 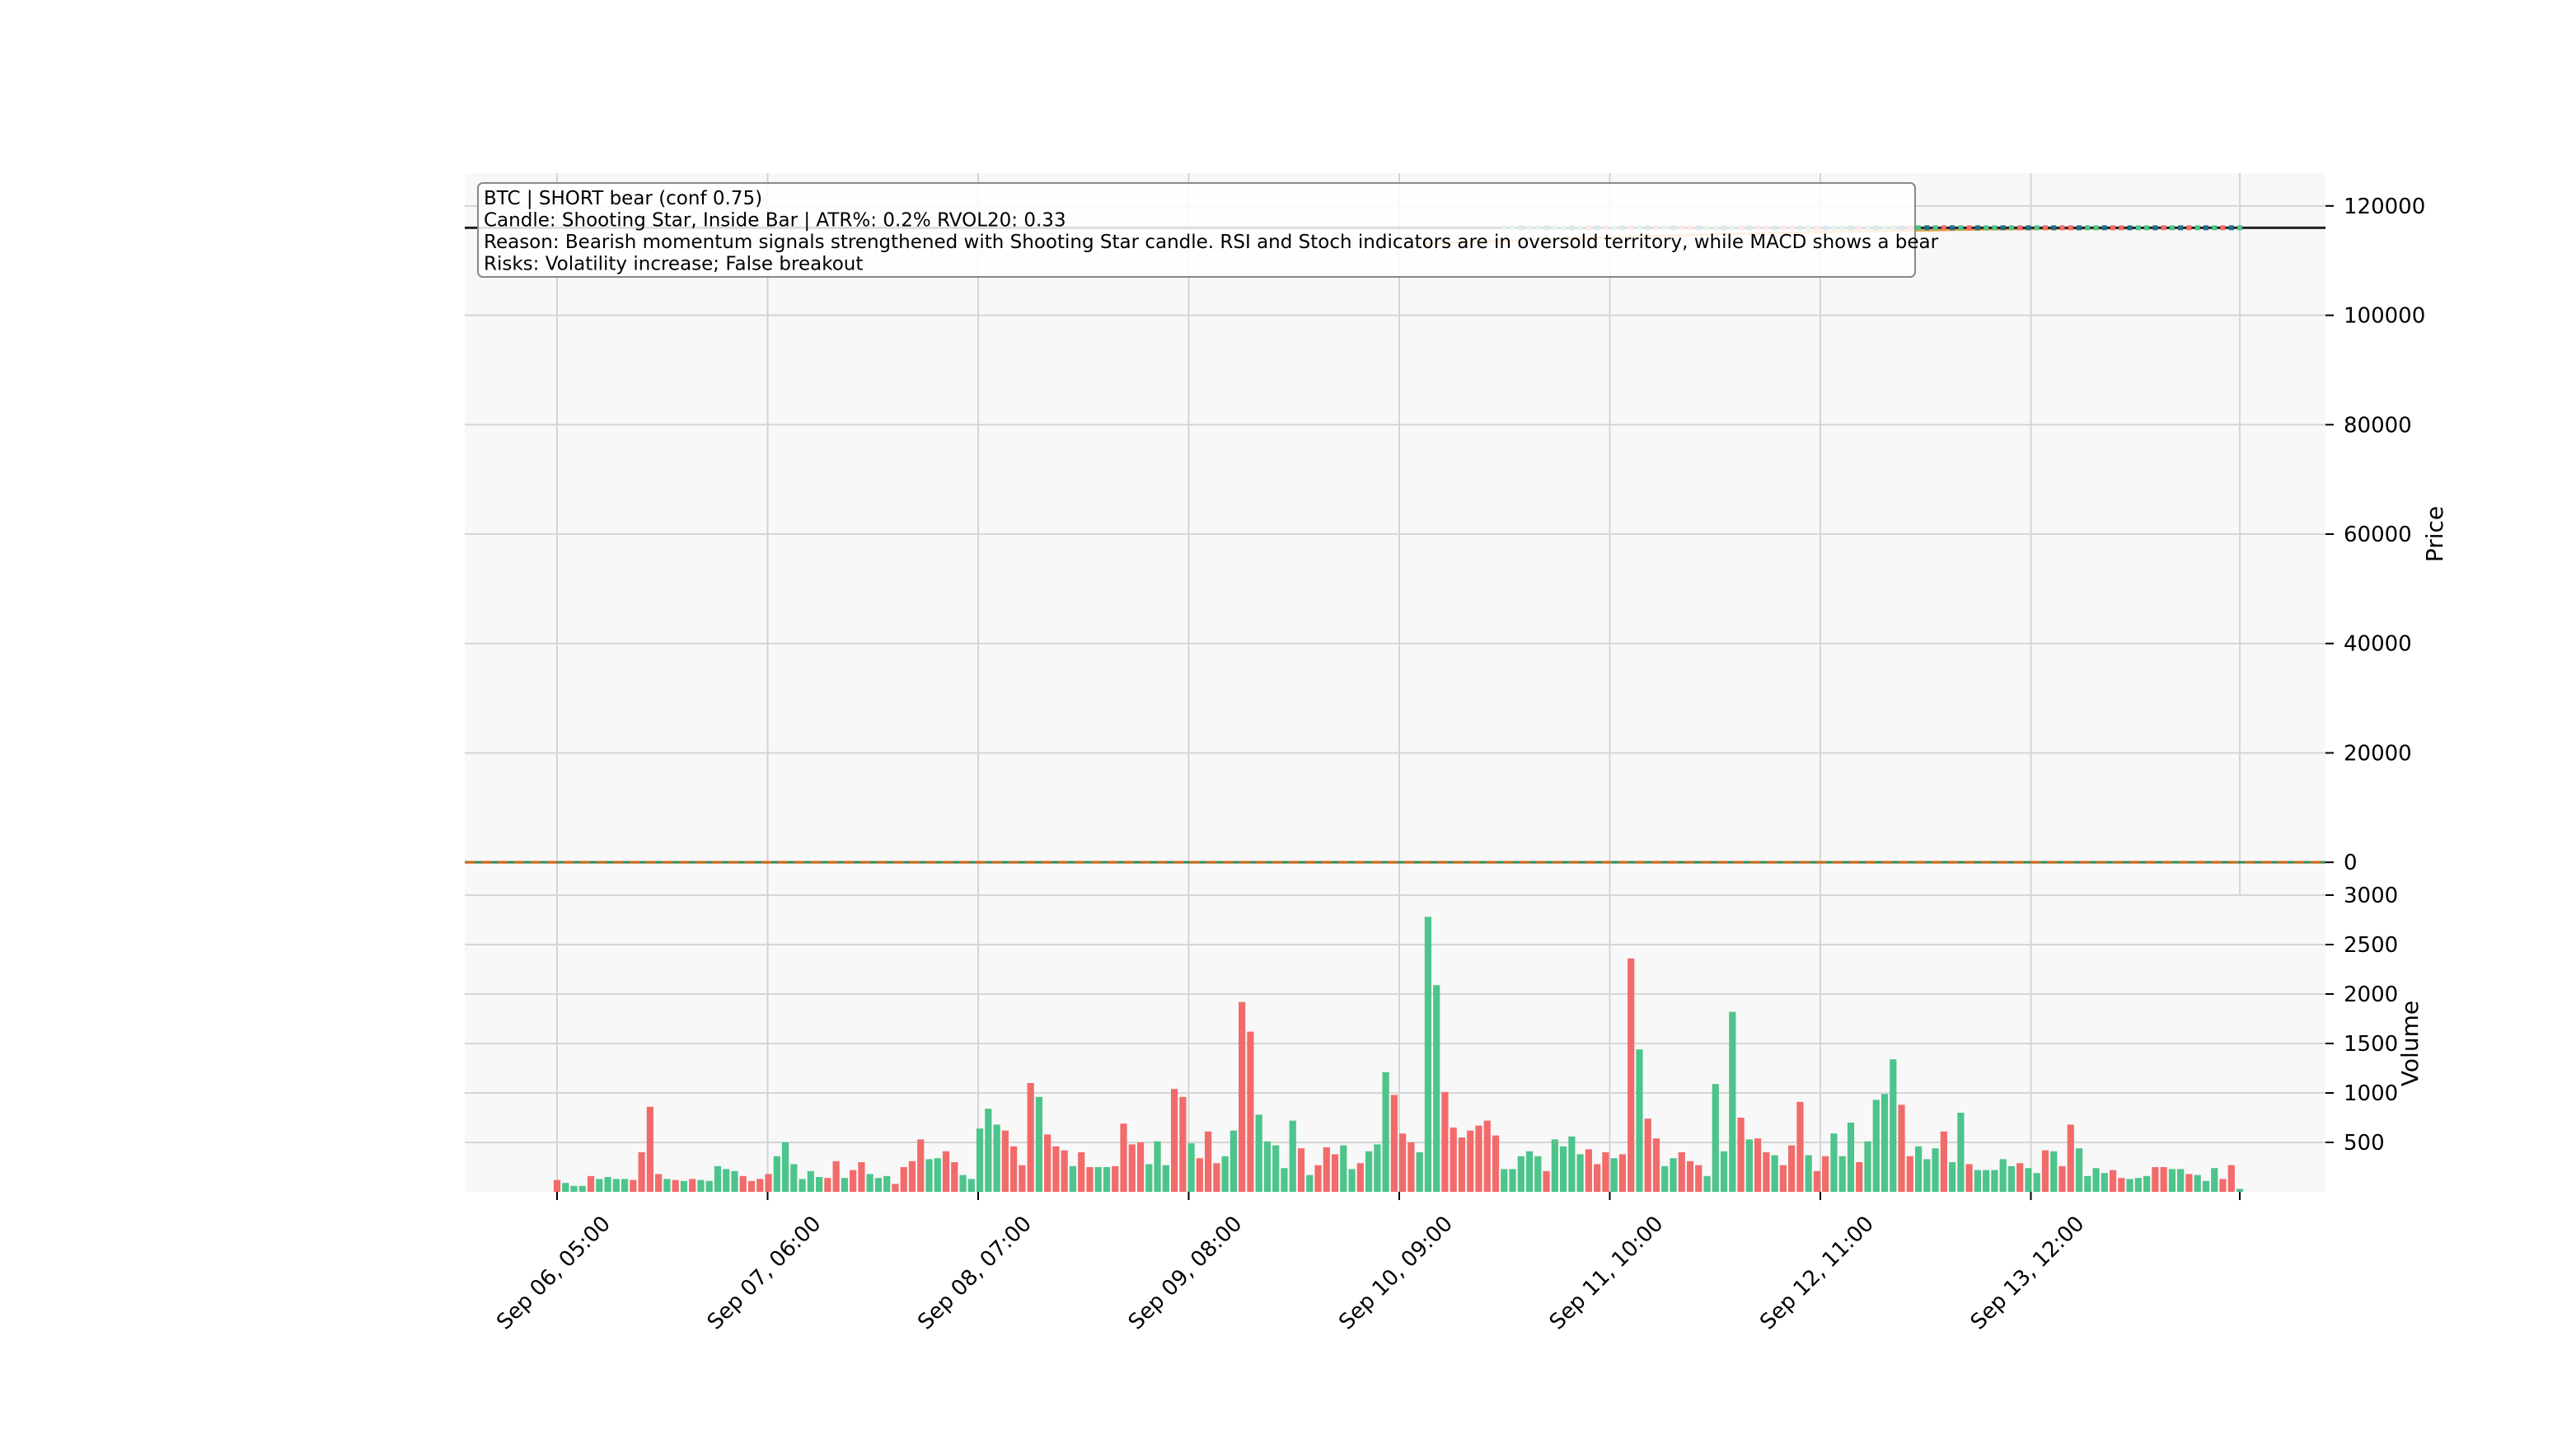 I want to click on price-tick-label: 0, so click(x=2351, y=863).